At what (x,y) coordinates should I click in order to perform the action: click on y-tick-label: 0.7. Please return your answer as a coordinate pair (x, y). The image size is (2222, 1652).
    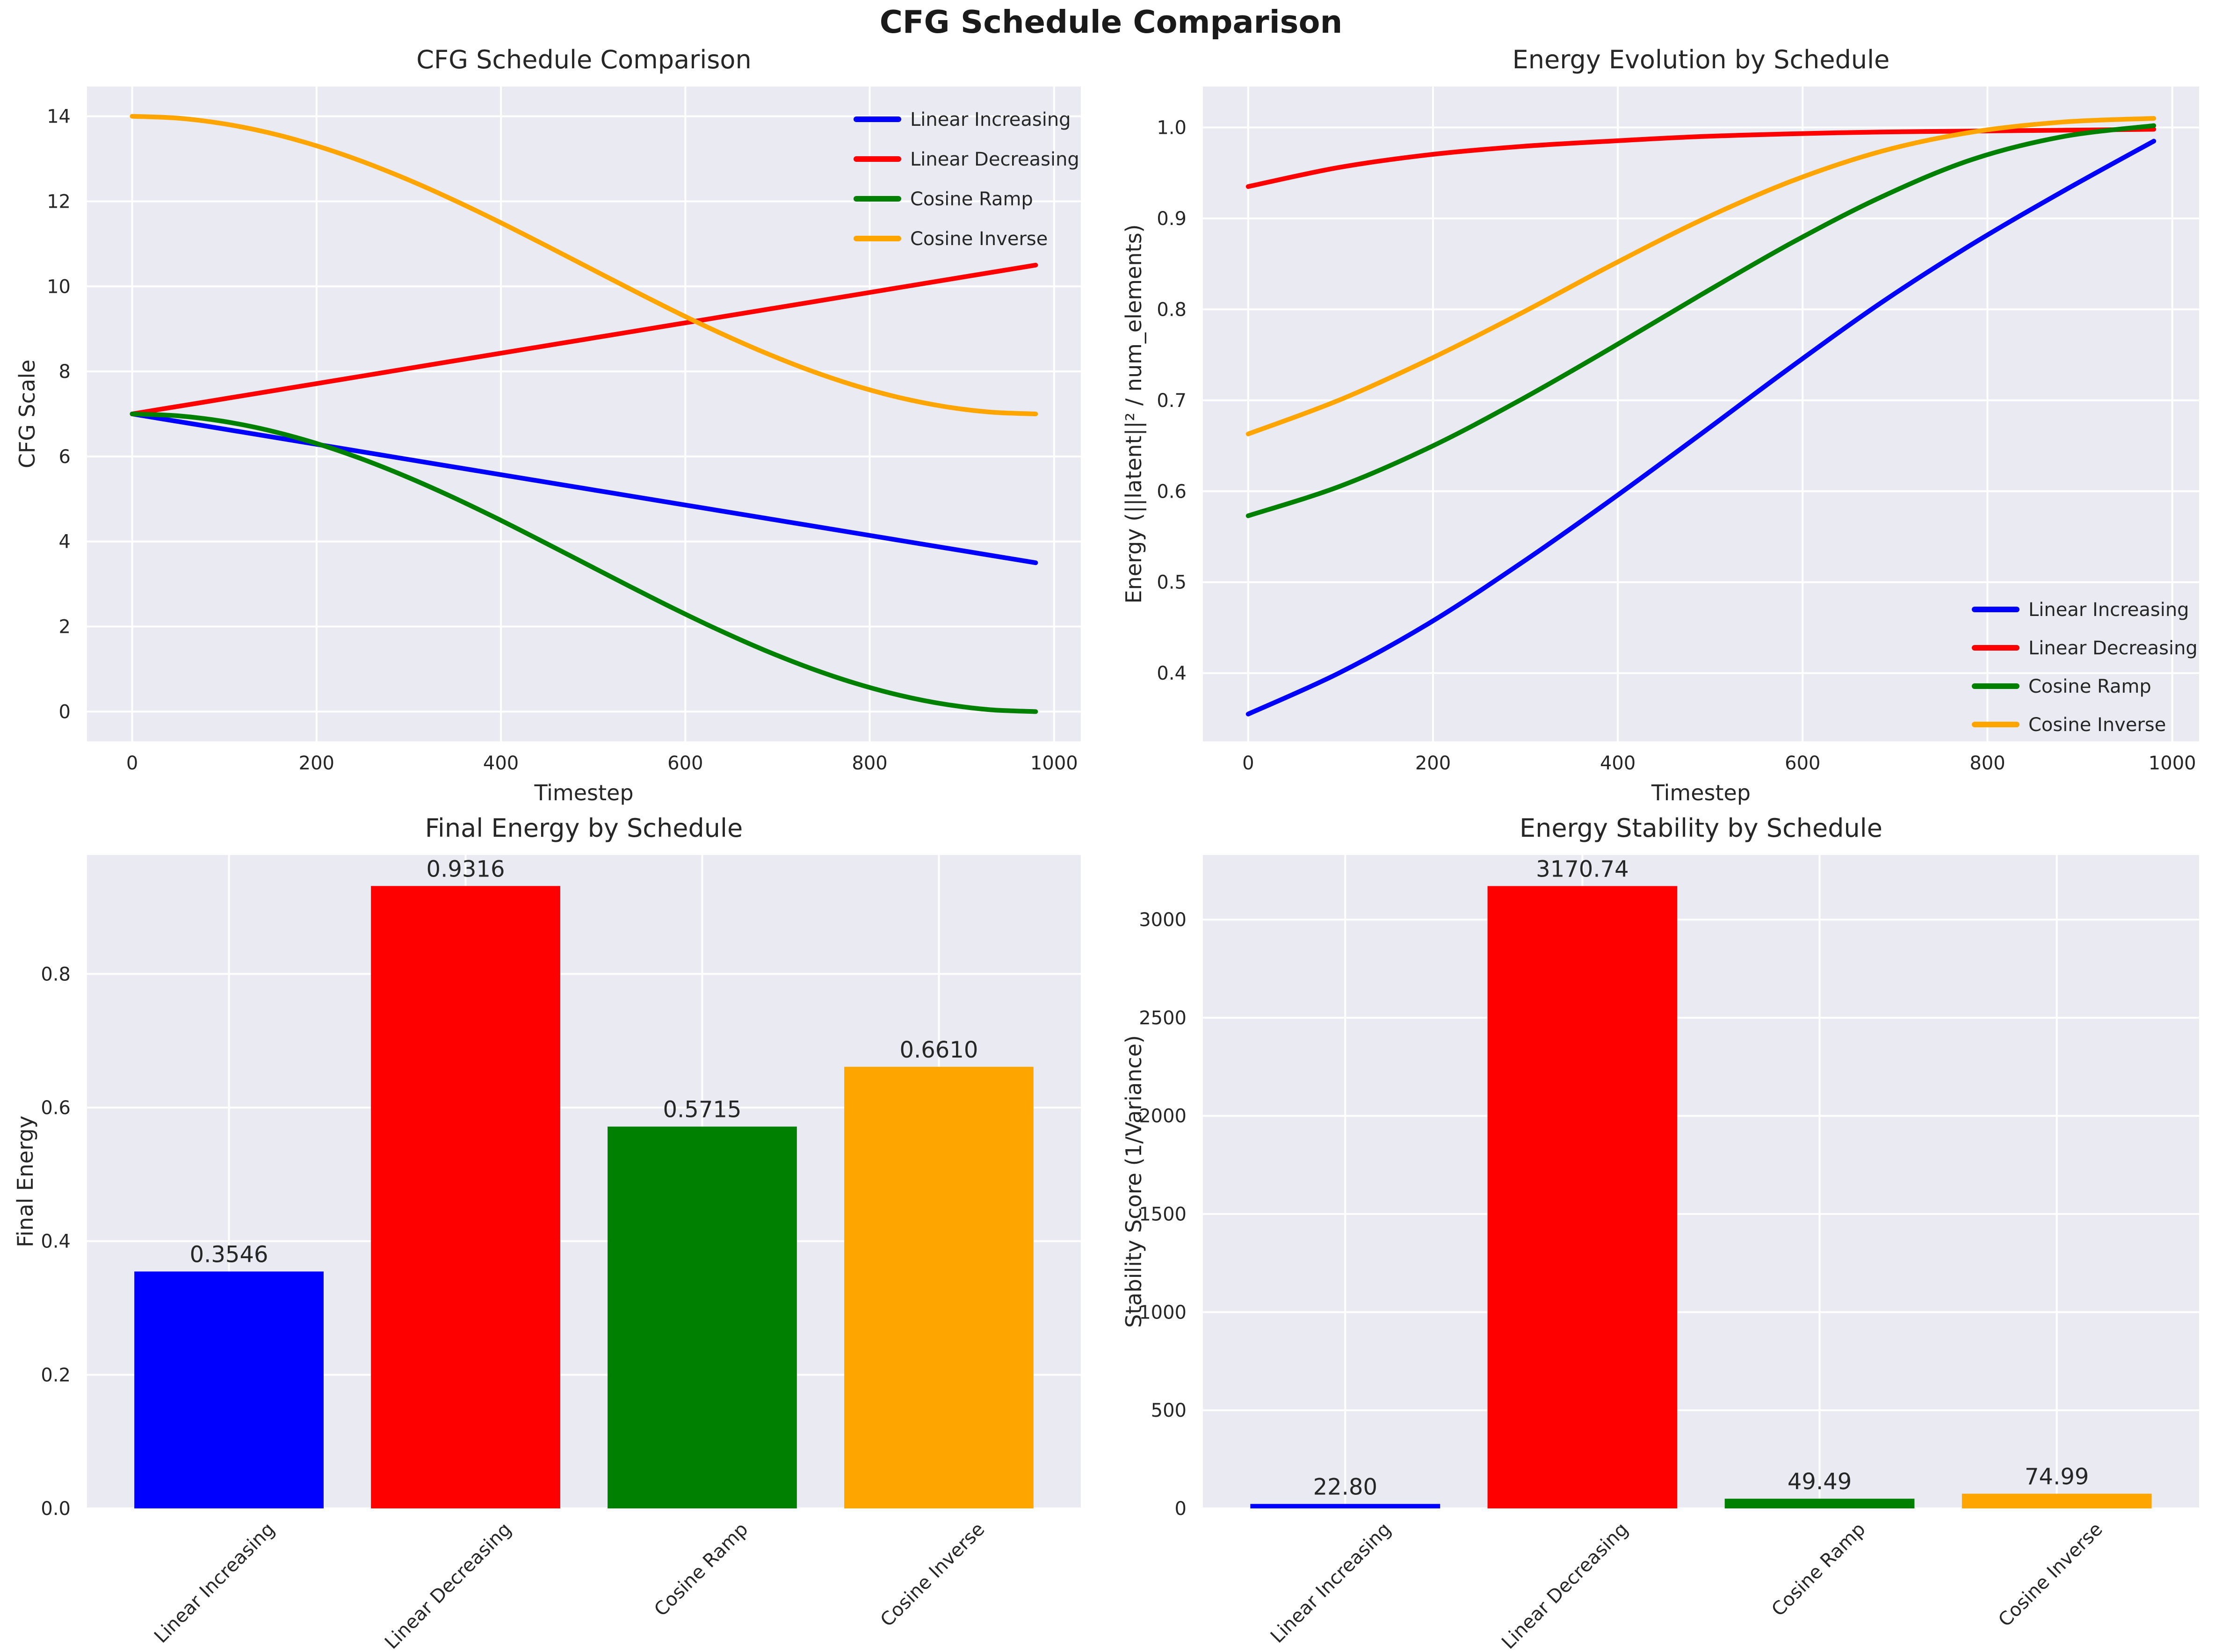
    Looking at the image, I should click on (1172, 401).